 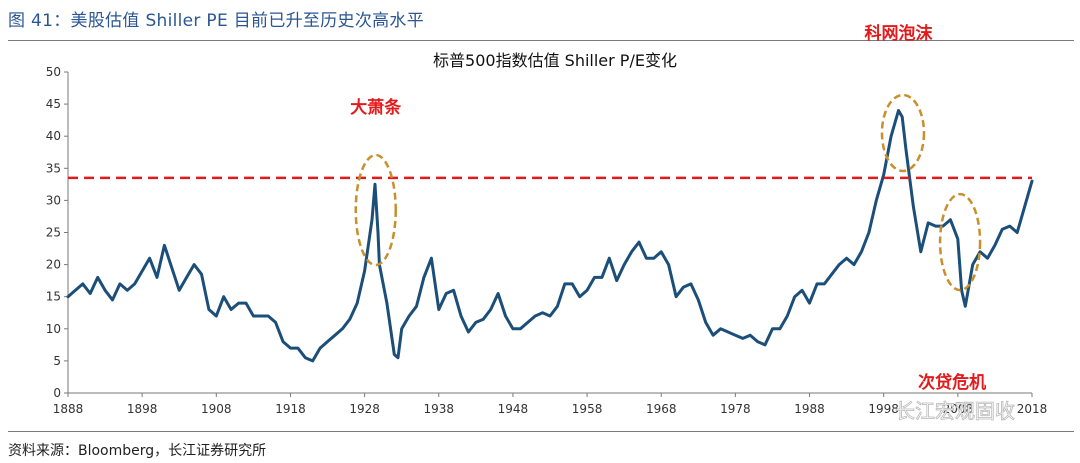 What do you see at coordinates (53, 72) in the screenshot?
I see `y-tick-label: 50` at bounding box center [53, 72].